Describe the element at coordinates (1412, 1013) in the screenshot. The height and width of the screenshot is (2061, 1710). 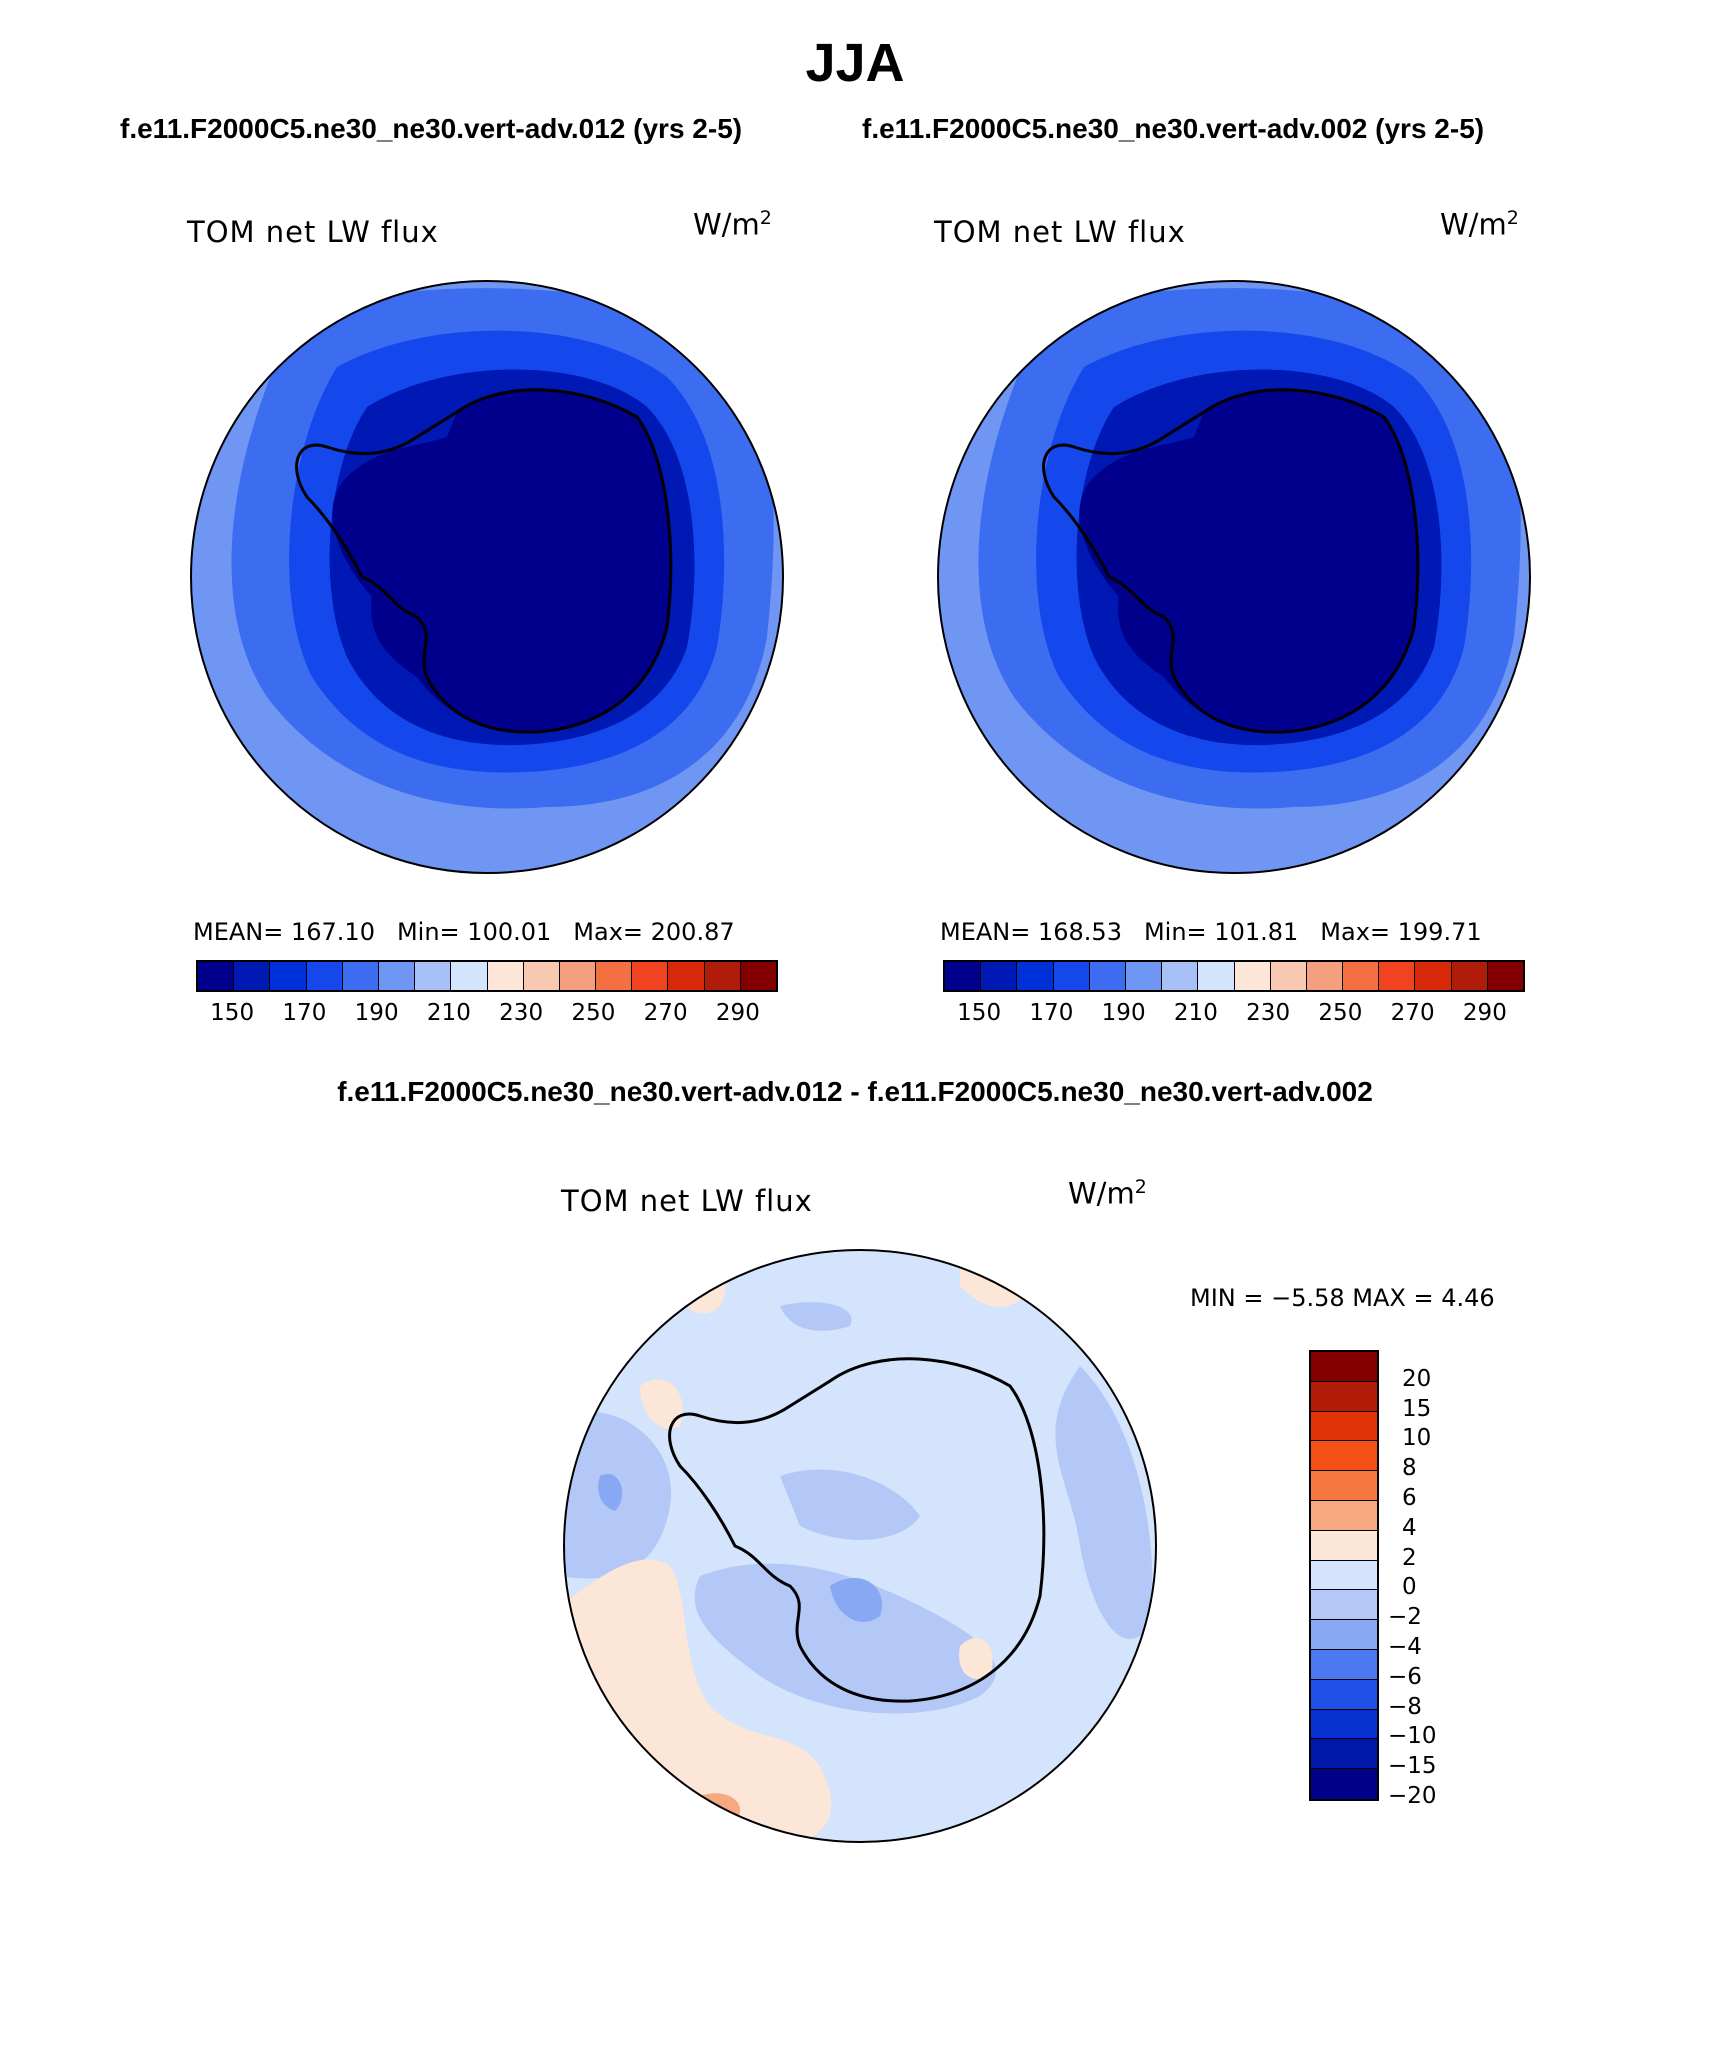
I see `right-colorbar-tick-label: 270` at that location.